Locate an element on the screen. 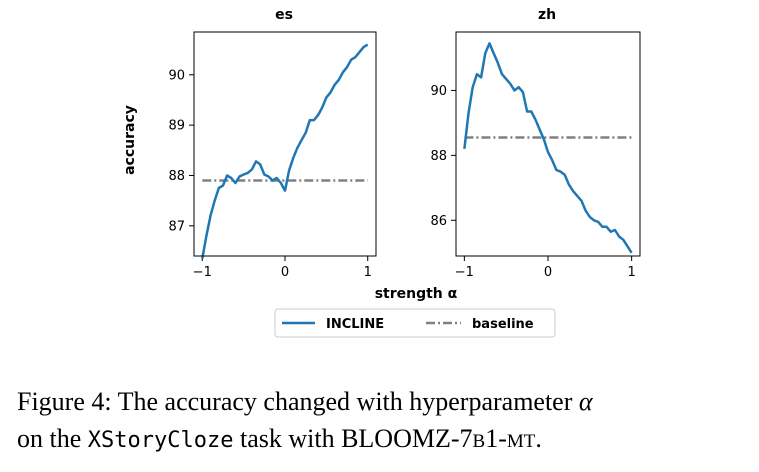  legend-box is located at coordinates (415, 323).